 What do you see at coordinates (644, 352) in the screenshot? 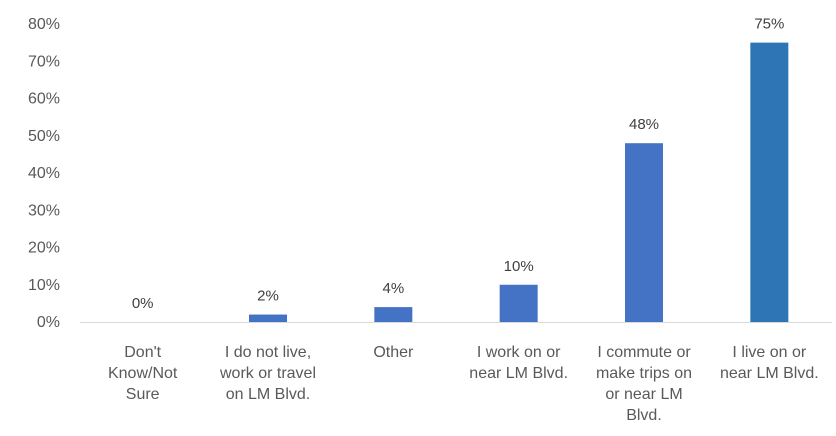
I see `category-label-line: I commute or` at bounding box center [644, 352].